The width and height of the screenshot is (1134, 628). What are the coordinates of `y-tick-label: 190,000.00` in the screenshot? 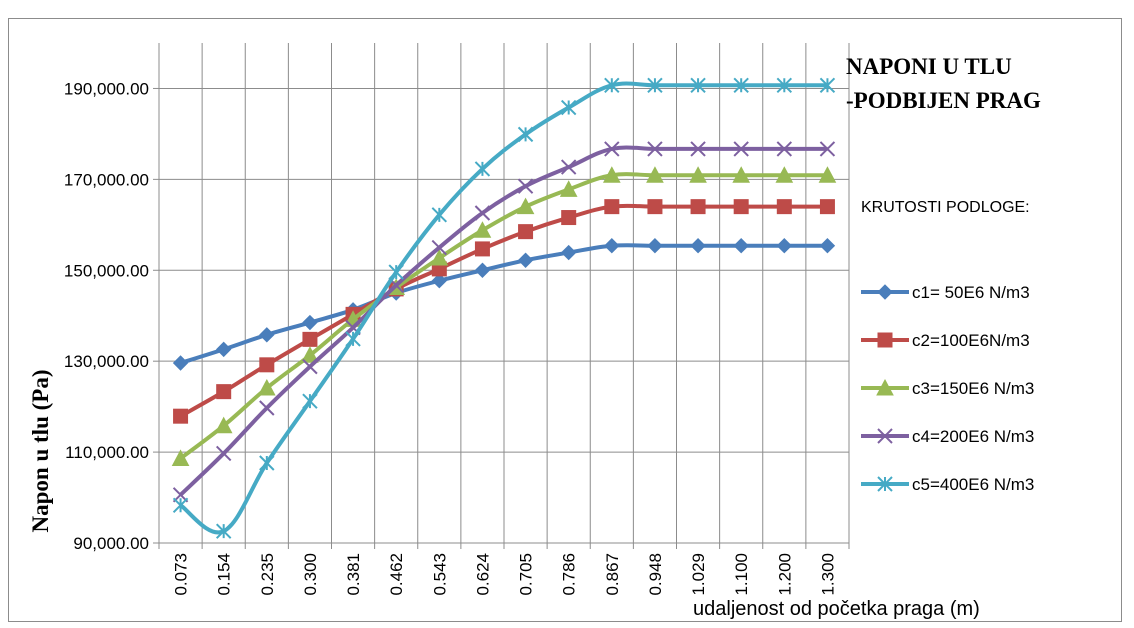 It's located at (106, 88).